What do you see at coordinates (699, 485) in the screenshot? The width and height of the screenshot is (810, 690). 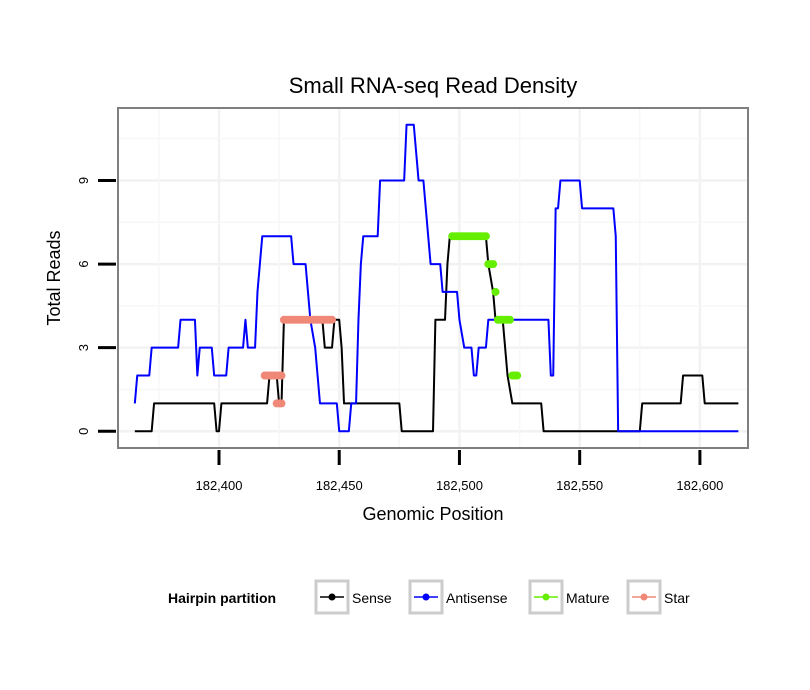 I see `x-tick-label: 182,600` at bounding box center [699, 485].